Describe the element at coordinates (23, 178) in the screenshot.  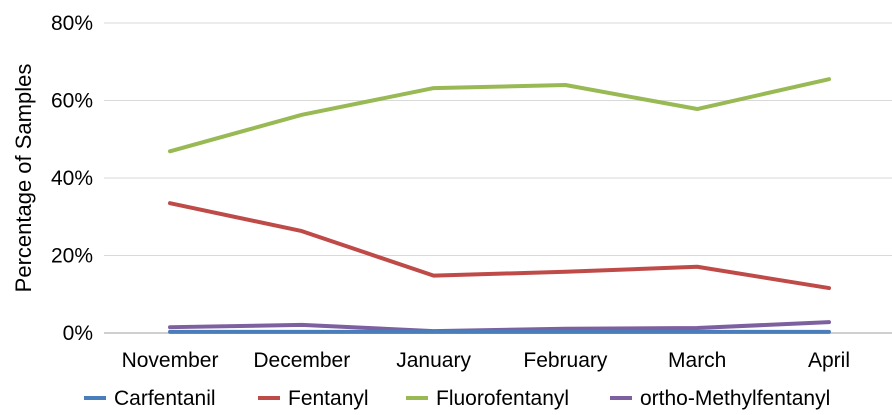
I see `y-axis-title: Percentage of Samples` at that location.